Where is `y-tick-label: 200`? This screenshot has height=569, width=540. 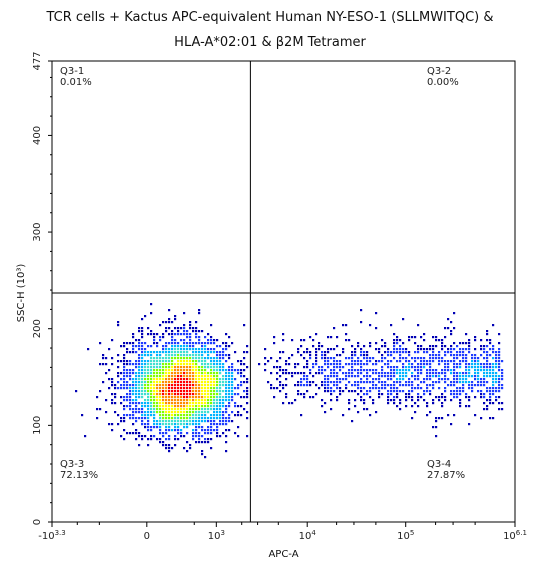
y-tick-label: 200 is located at coordinates (37, 328).